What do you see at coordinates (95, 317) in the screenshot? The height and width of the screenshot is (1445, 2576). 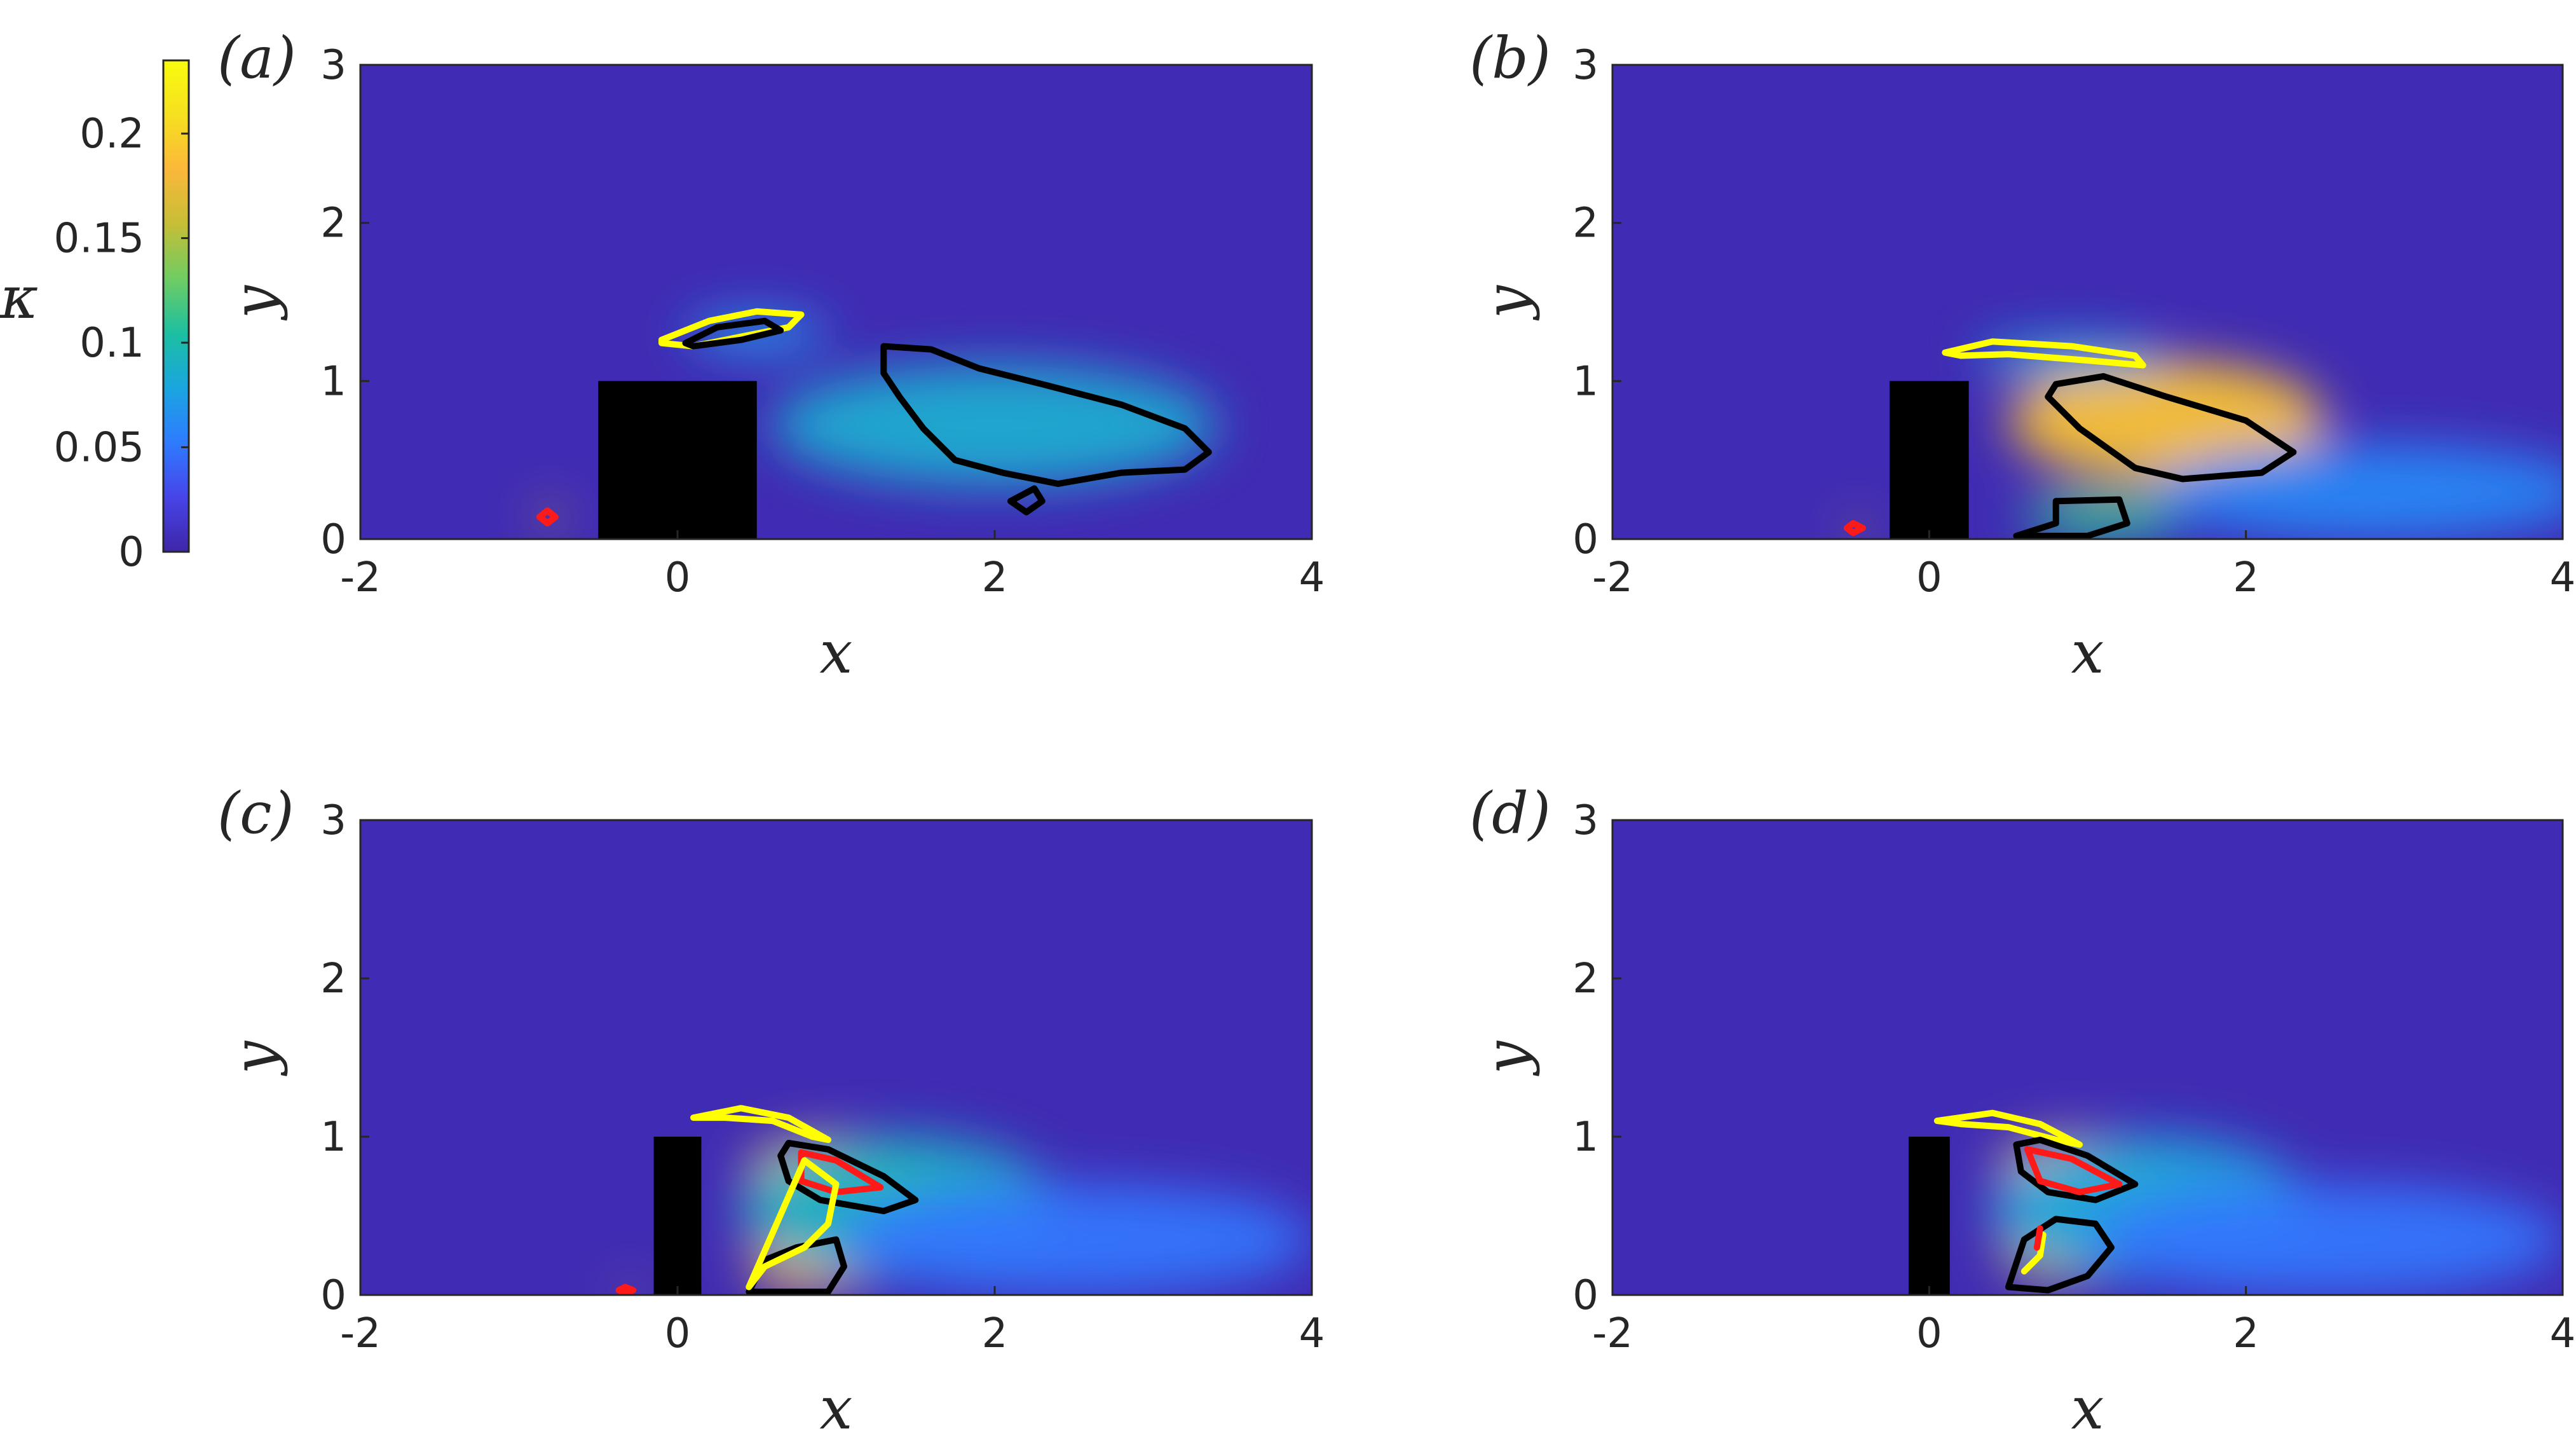 I see `colorbar: 0 0.05 0.1 0.15 0.2 κ` at bounding box center [95, 317].